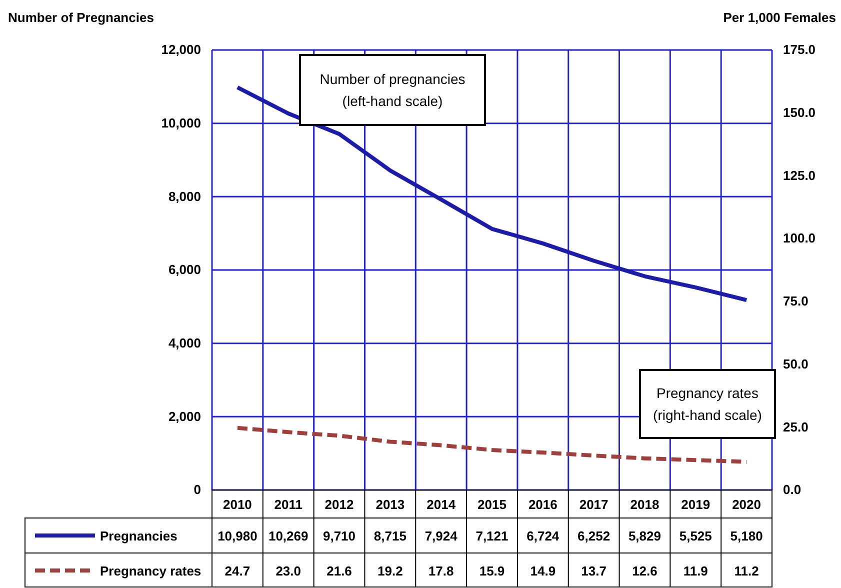 The height and width of the screenshot is (588, 841). Describe the element at coordinates (184, 270) in the screenshot. I see `y-tick-label: 6,000` at that location.